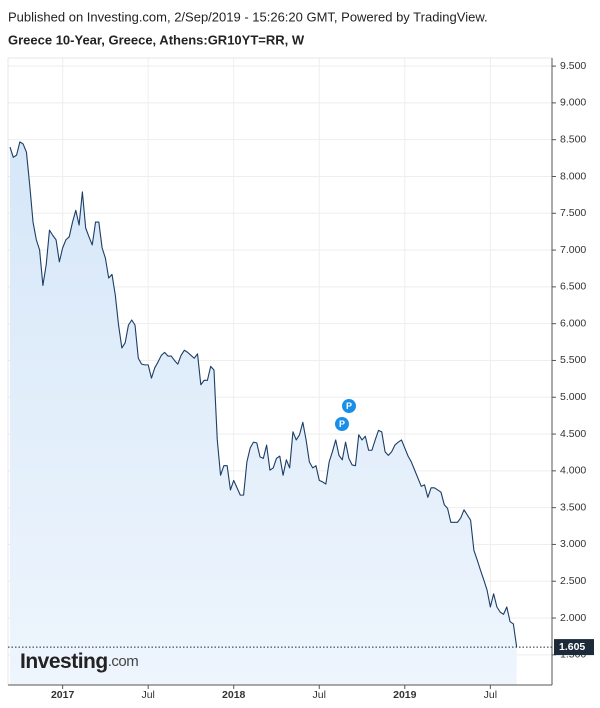 The width and height of the screenshot is (600, 708). What do you see at coordinates (573, 618) in the screenshot?
I see `y-tick-label: 2.000` at bounding box center [573, 618].